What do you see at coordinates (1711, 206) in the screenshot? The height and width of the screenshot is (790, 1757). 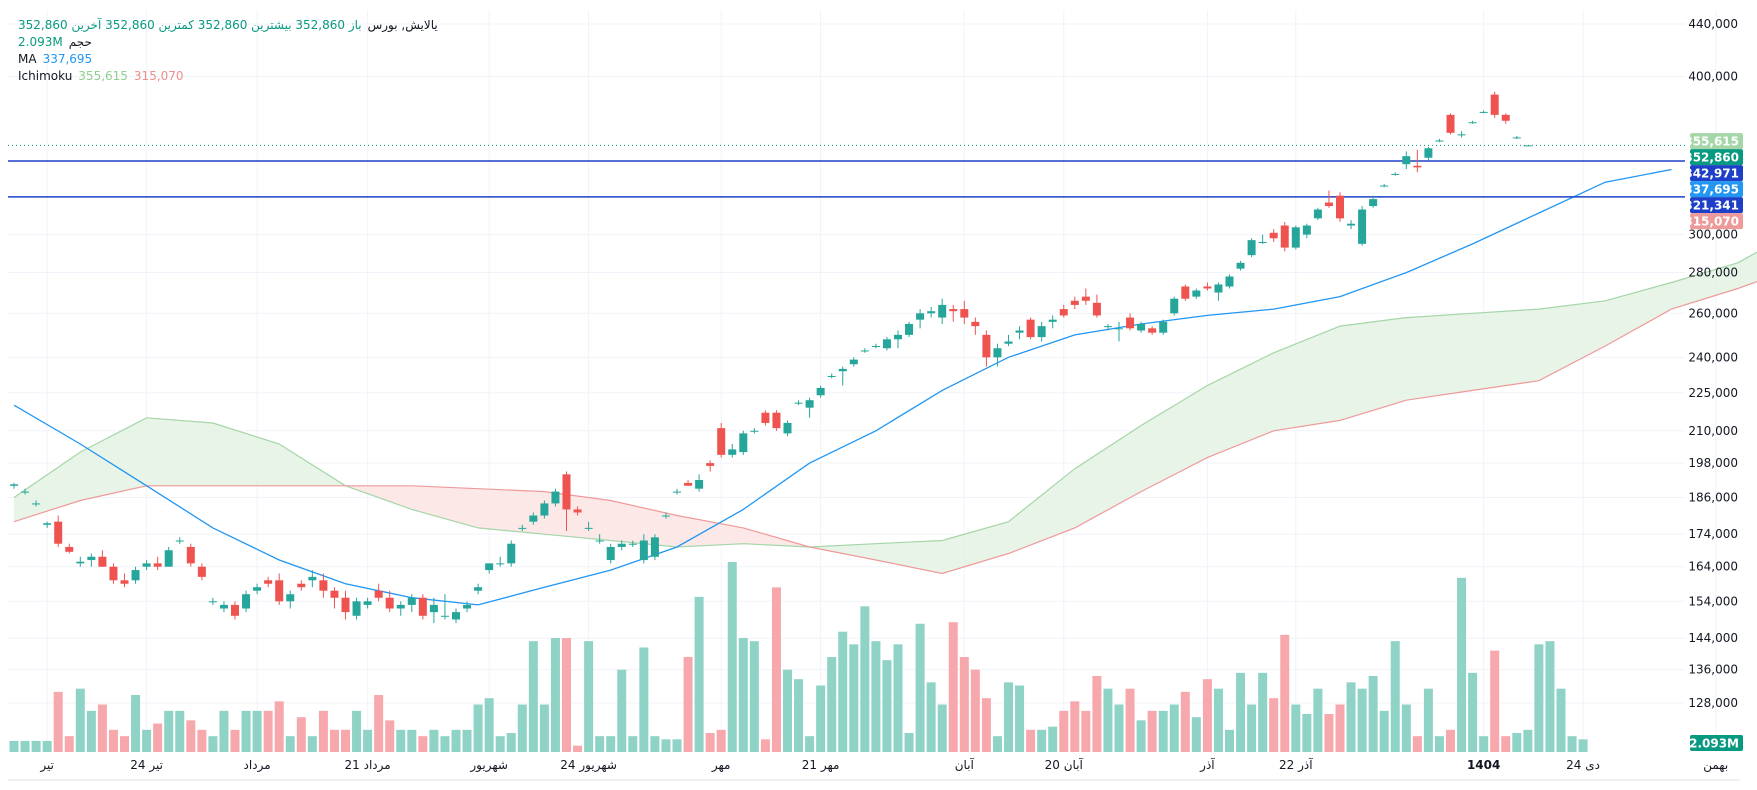 I see `price-badge-label: 321,341` at bounding box center [1711, 206].